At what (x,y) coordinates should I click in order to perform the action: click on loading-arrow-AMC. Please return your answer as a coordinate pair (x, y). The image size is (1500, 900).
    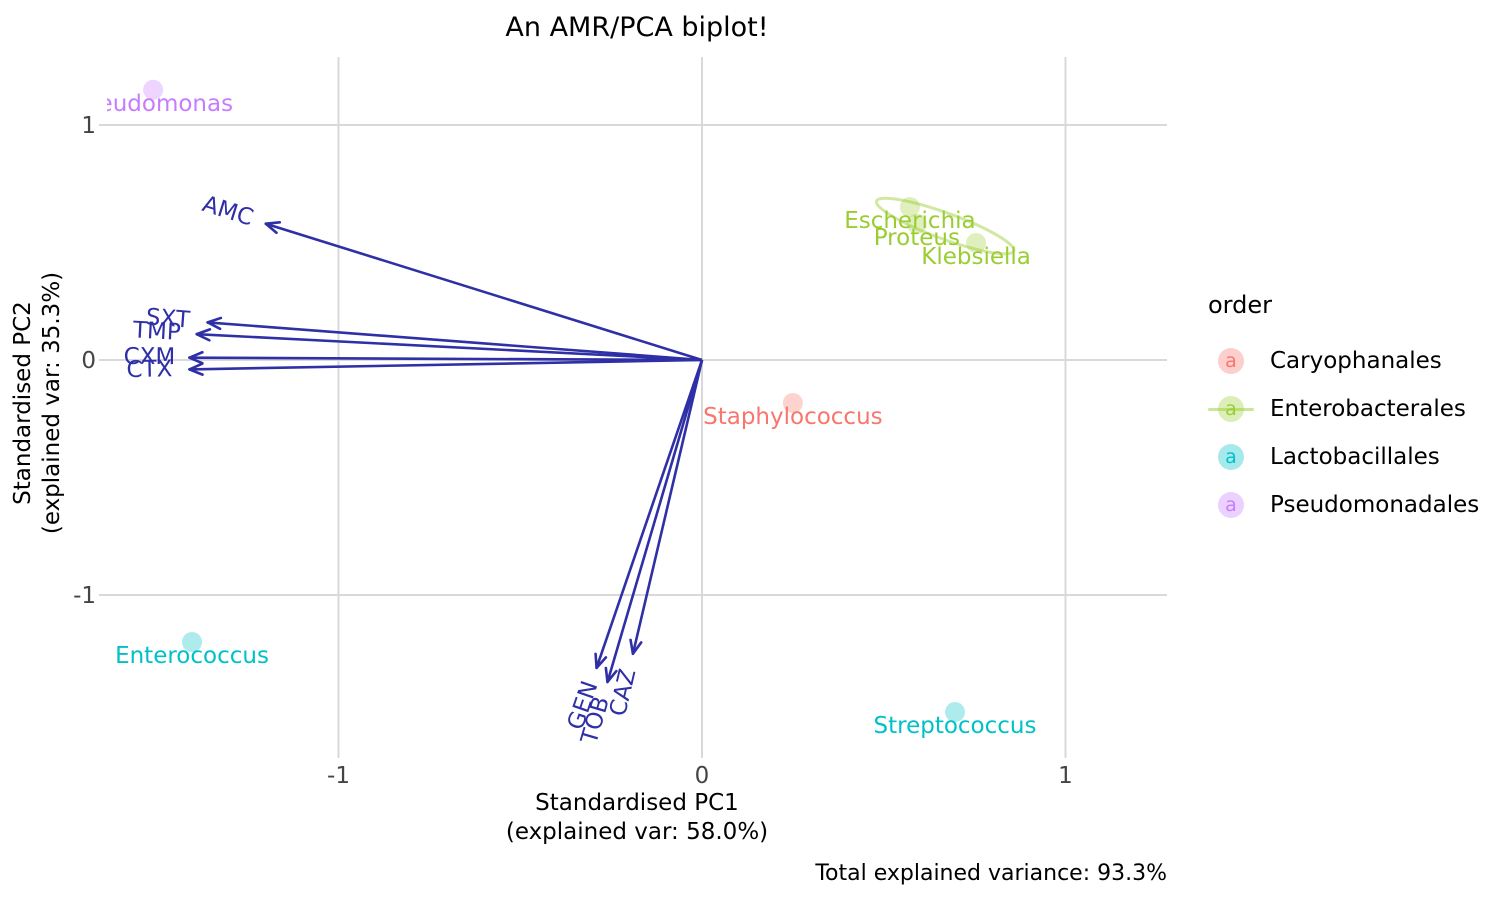
    Looking at the image, I should click on (484, 292).